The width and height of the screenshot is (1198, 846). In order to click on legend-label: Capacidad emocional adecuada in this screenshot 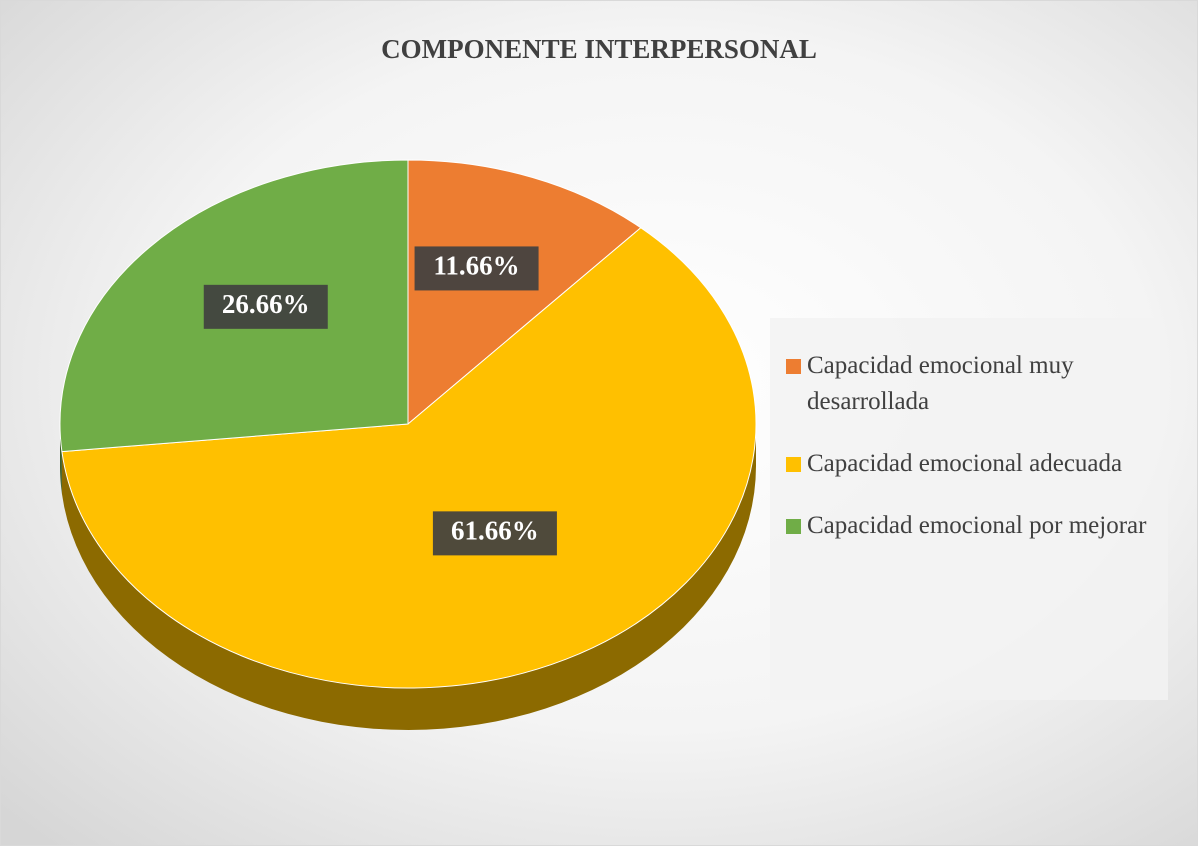, I will do `click(965, 463)`.